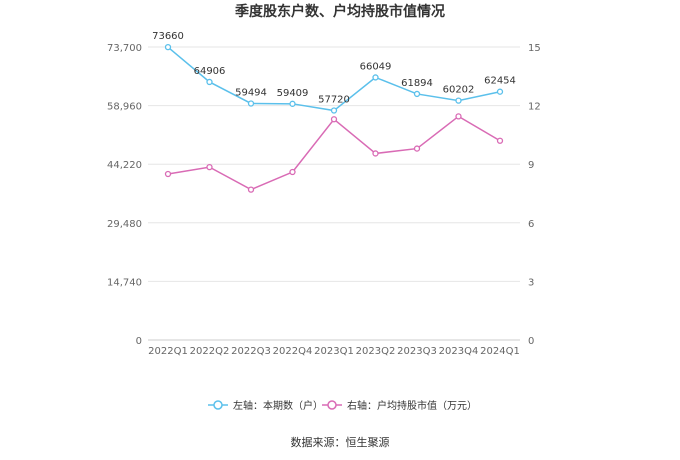 The image size is (680, 460). Describe the element at coordinates (459, 351) in the screenshot. I see `x-tick-label: 2023Q4` at that location.